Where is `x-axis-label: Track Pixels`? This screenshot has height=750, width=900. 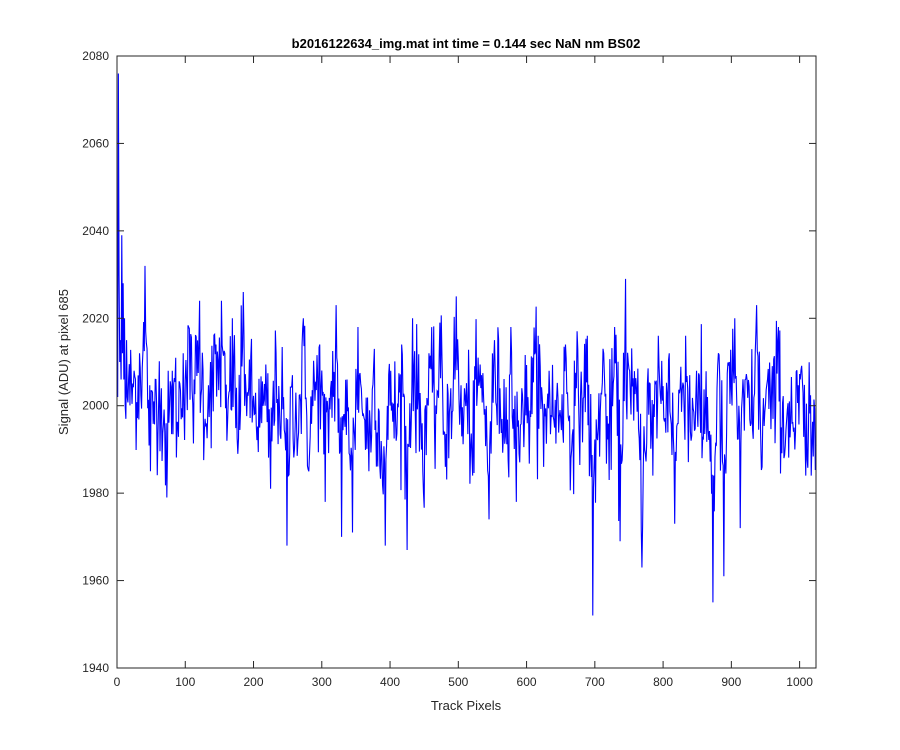 x-axis-label: Track Pixels is located at coordinates (466, 705).